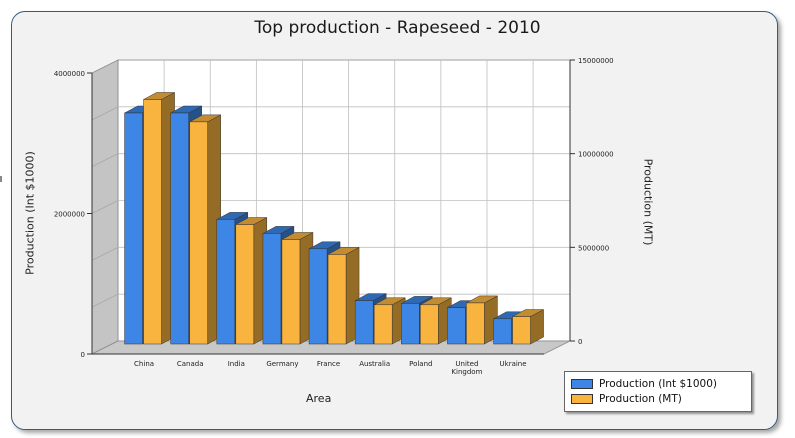 Image resolution: width=795 pixels, height=438 pixels. Describe the element at coordinates (319, 398) in the screenshot. I see `x-axis-title: Area` at that location.